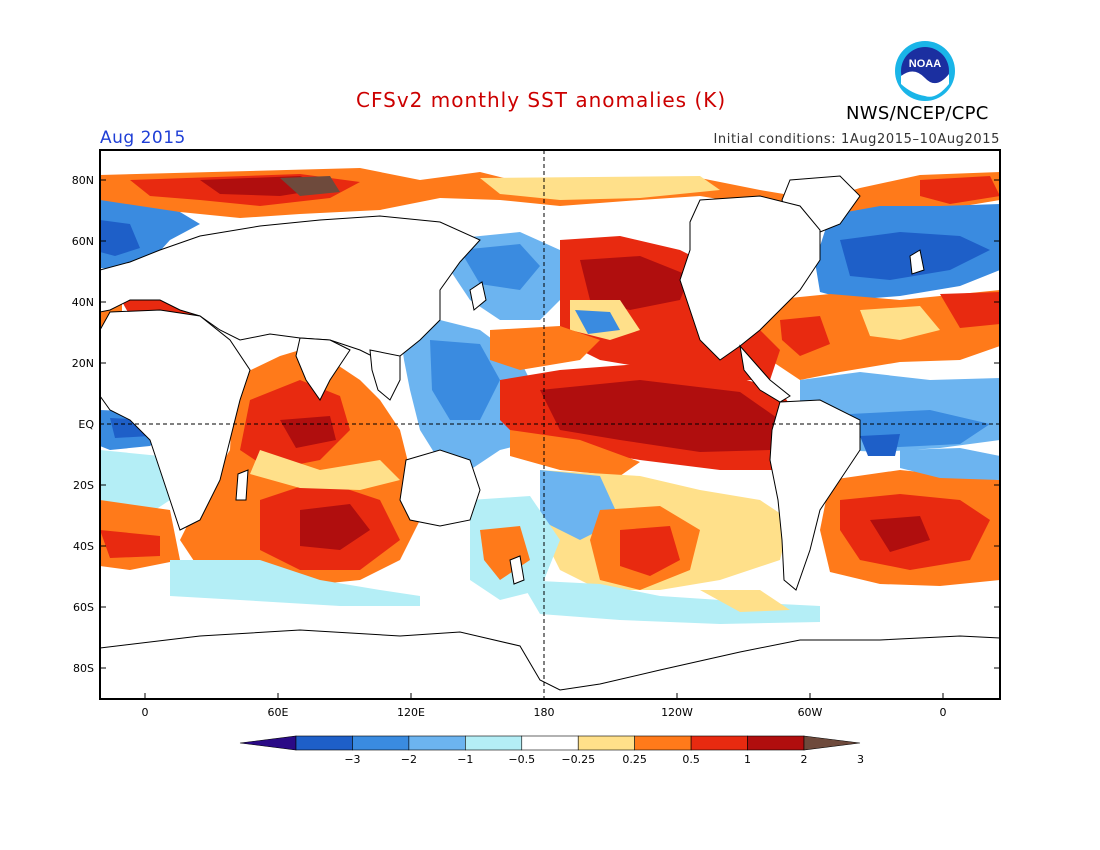 The height and width of the screenshot is (850, 1100). I want to click on colorbar-label: 2, so click(804, 759).